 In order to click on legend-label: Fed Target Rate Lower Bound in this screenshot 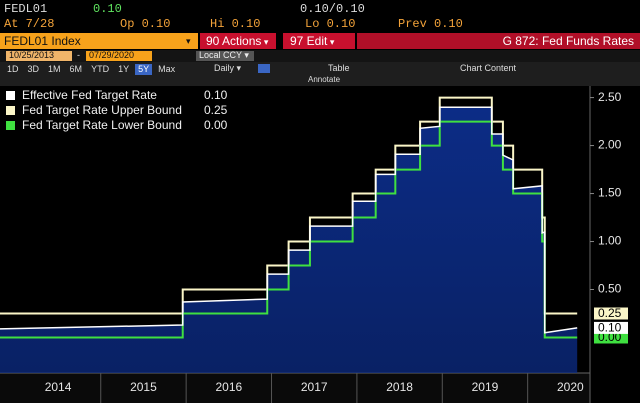, I will do `click(102, 125)`.